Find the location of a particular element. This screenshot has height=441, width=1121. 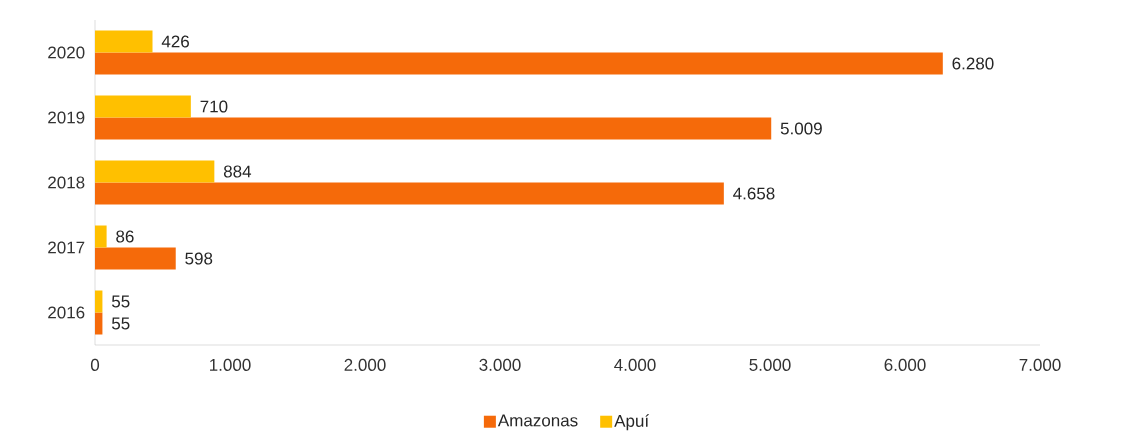

data-label: 86 is located at coordinates (125, 236).